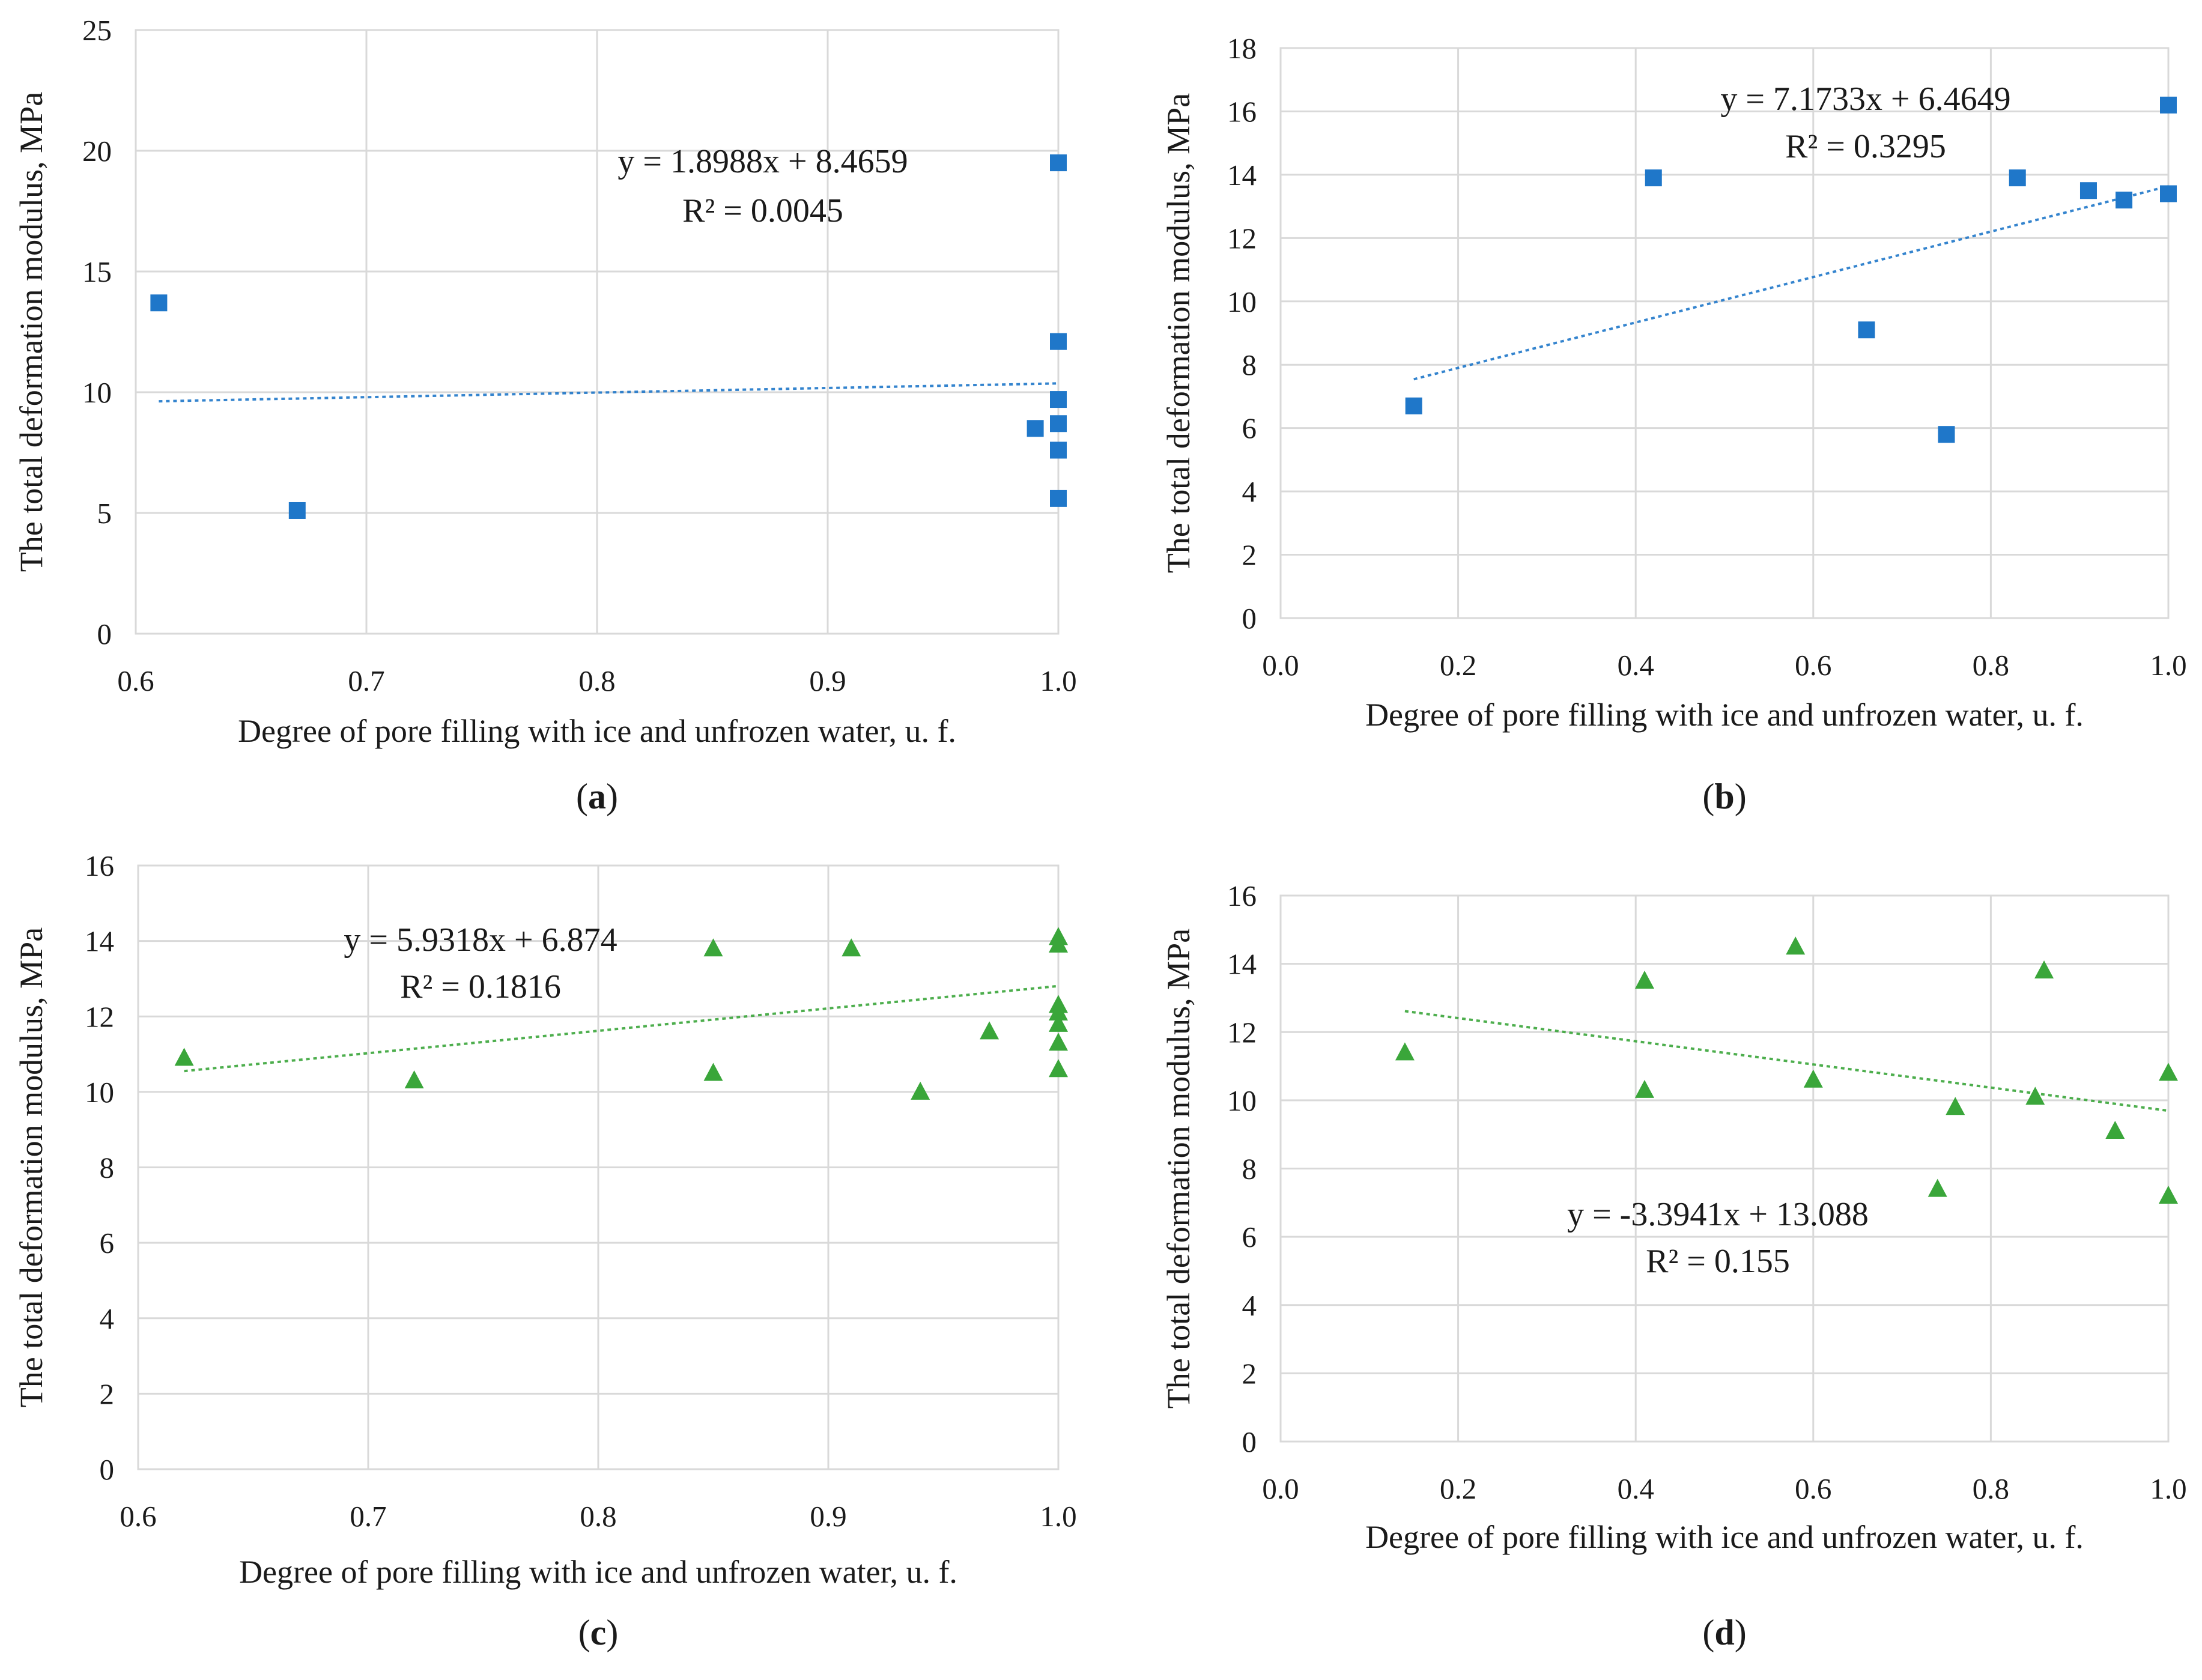 The image size is (2202, 1680). Describe the element at coordinates (1636, 665) in the screenshot. I see `x-tick-label: 0.4` at that location.